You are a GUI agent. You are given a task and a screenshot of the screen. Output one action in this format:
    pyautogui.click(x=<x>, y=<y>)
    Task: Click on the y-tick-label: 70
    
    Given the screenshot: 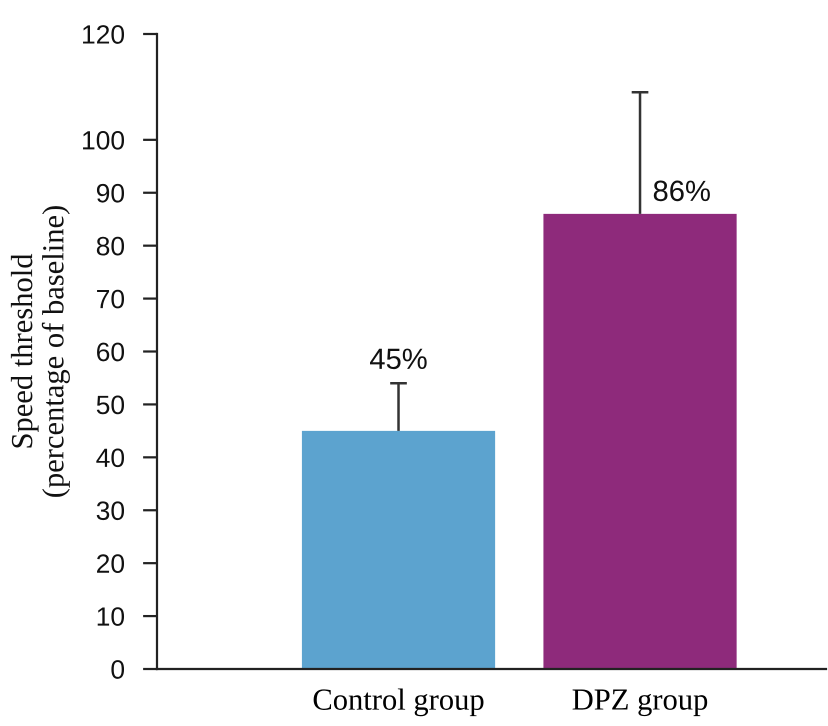 What is the action you would take?
    pyautogui.click(x=110, y=299)
    